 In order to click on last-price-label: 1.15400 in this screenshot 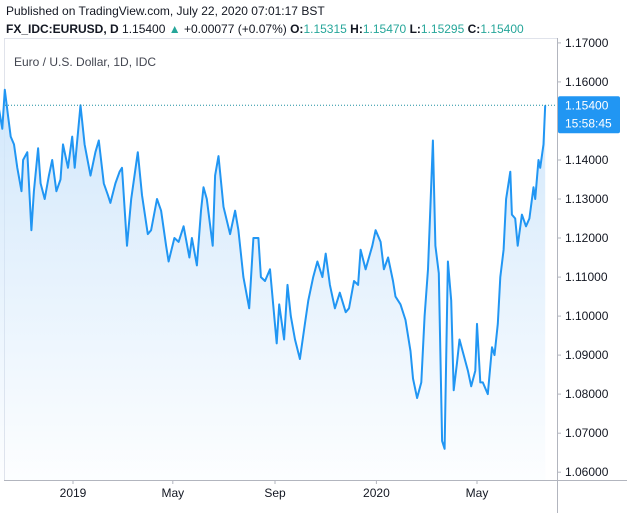, I will do `click(587, 105)`.